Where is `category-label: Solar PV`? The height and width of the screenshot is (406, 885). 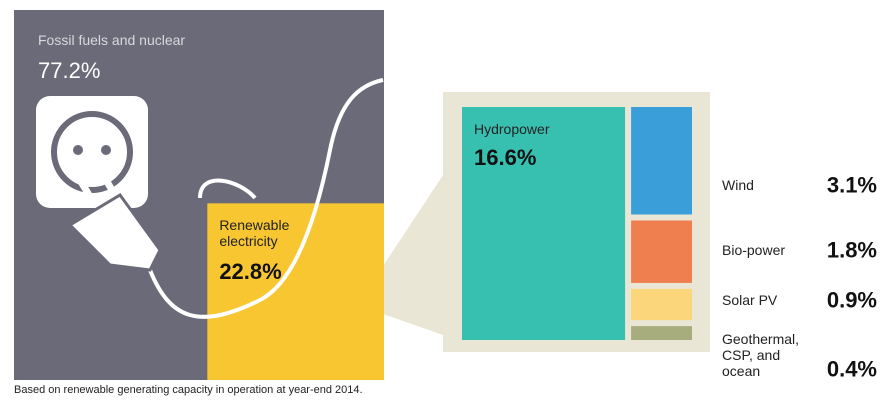
category-label: Solar PV is located at coordinates (750, 299).